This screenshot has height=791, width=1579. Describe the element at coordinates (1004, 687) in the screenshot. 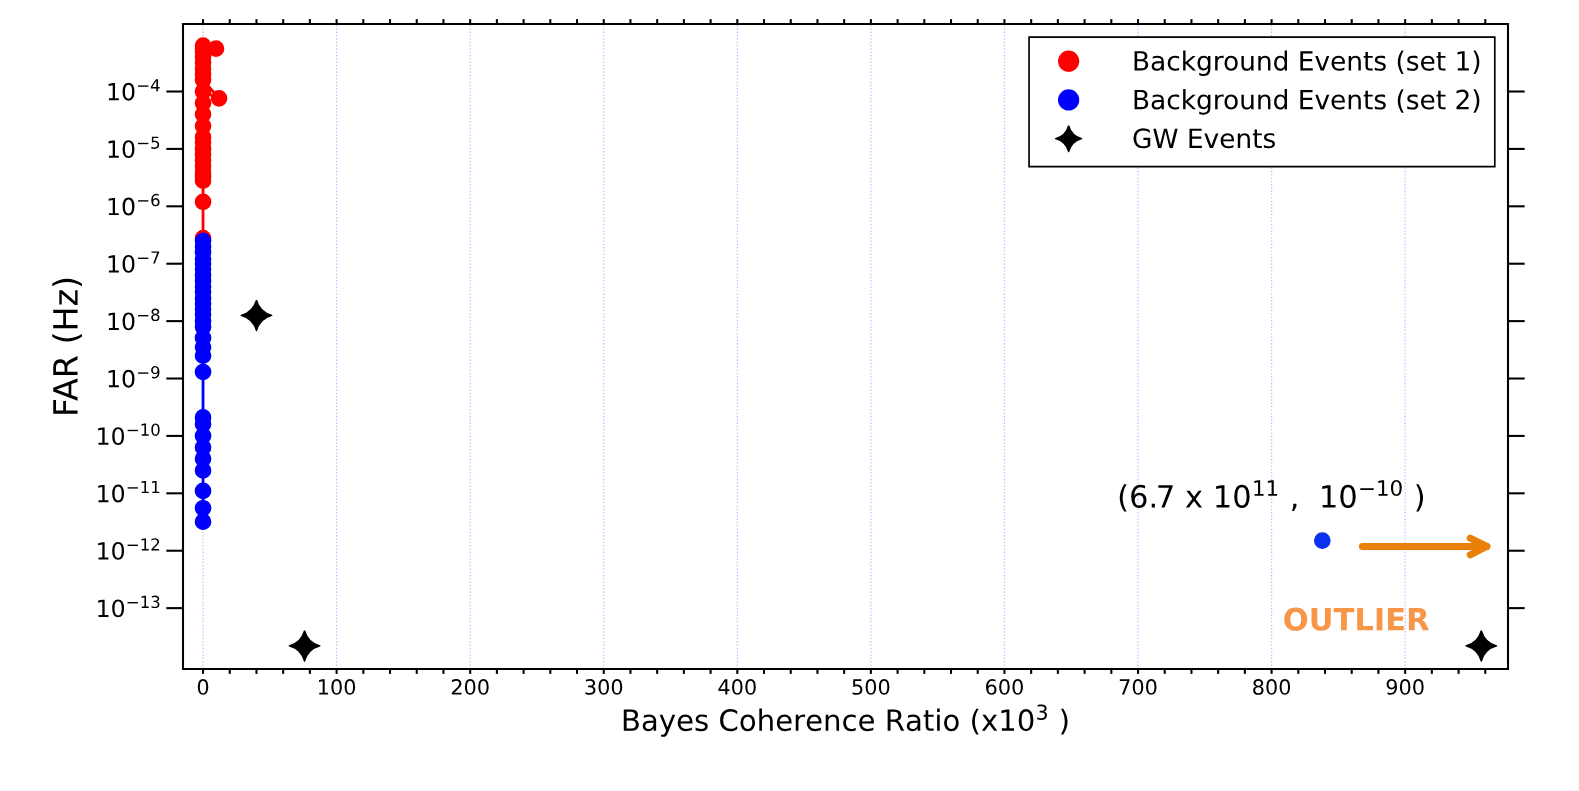

I see `x-tick-label: 600` at that location.